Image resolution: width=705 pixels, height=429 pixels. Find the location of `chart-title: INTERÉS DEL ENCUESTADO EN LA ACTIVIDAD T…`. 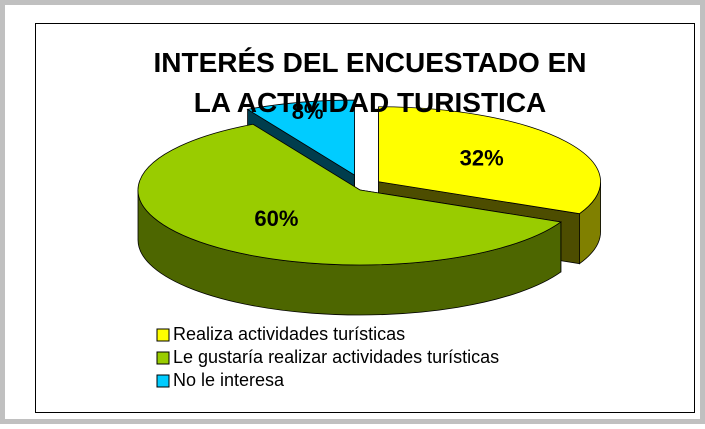

chart-title: INTERÉS DEL ENCUESTADO EN LA ACTIVIDAD T… is located at coordinates (370, 82).